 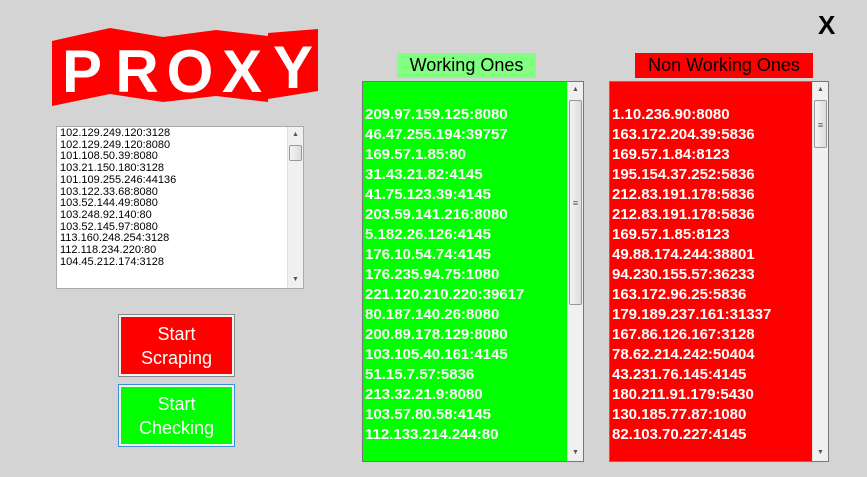 I want to click on proxy-item: 94.230.155.57:36233, so click(x=683, y=274).